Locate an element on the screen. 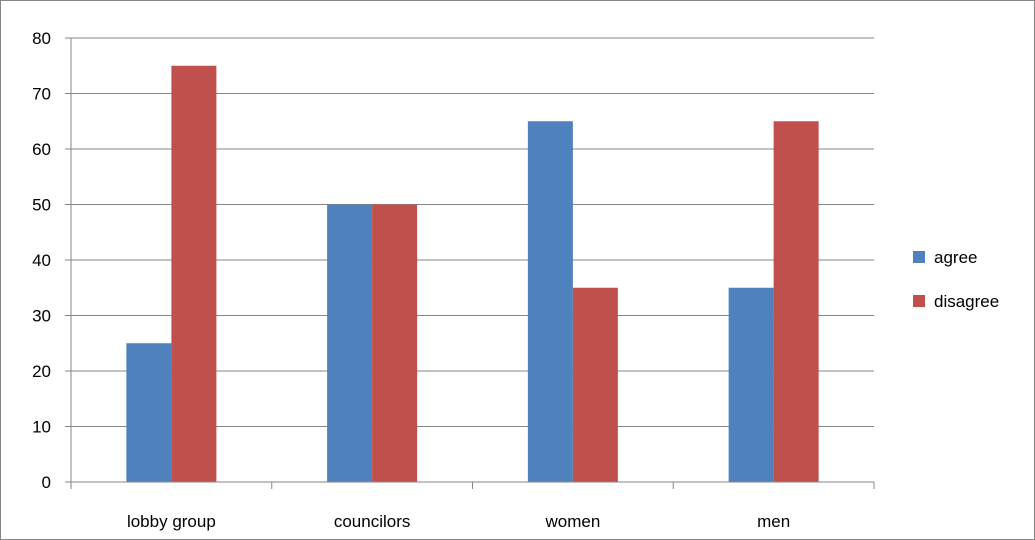  bar-agree-lobby-group is located at coordinates (149, 412).